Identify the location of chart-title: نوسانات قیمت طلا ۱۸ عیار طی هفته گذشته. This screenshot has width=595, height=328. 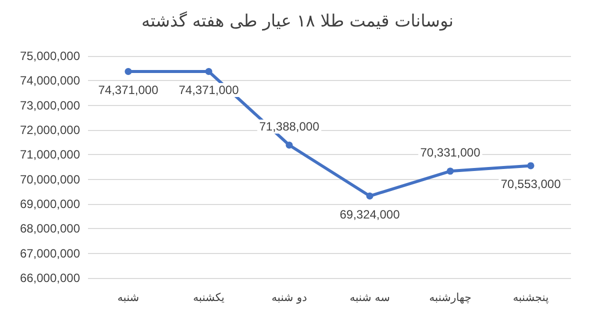
(297, 21).